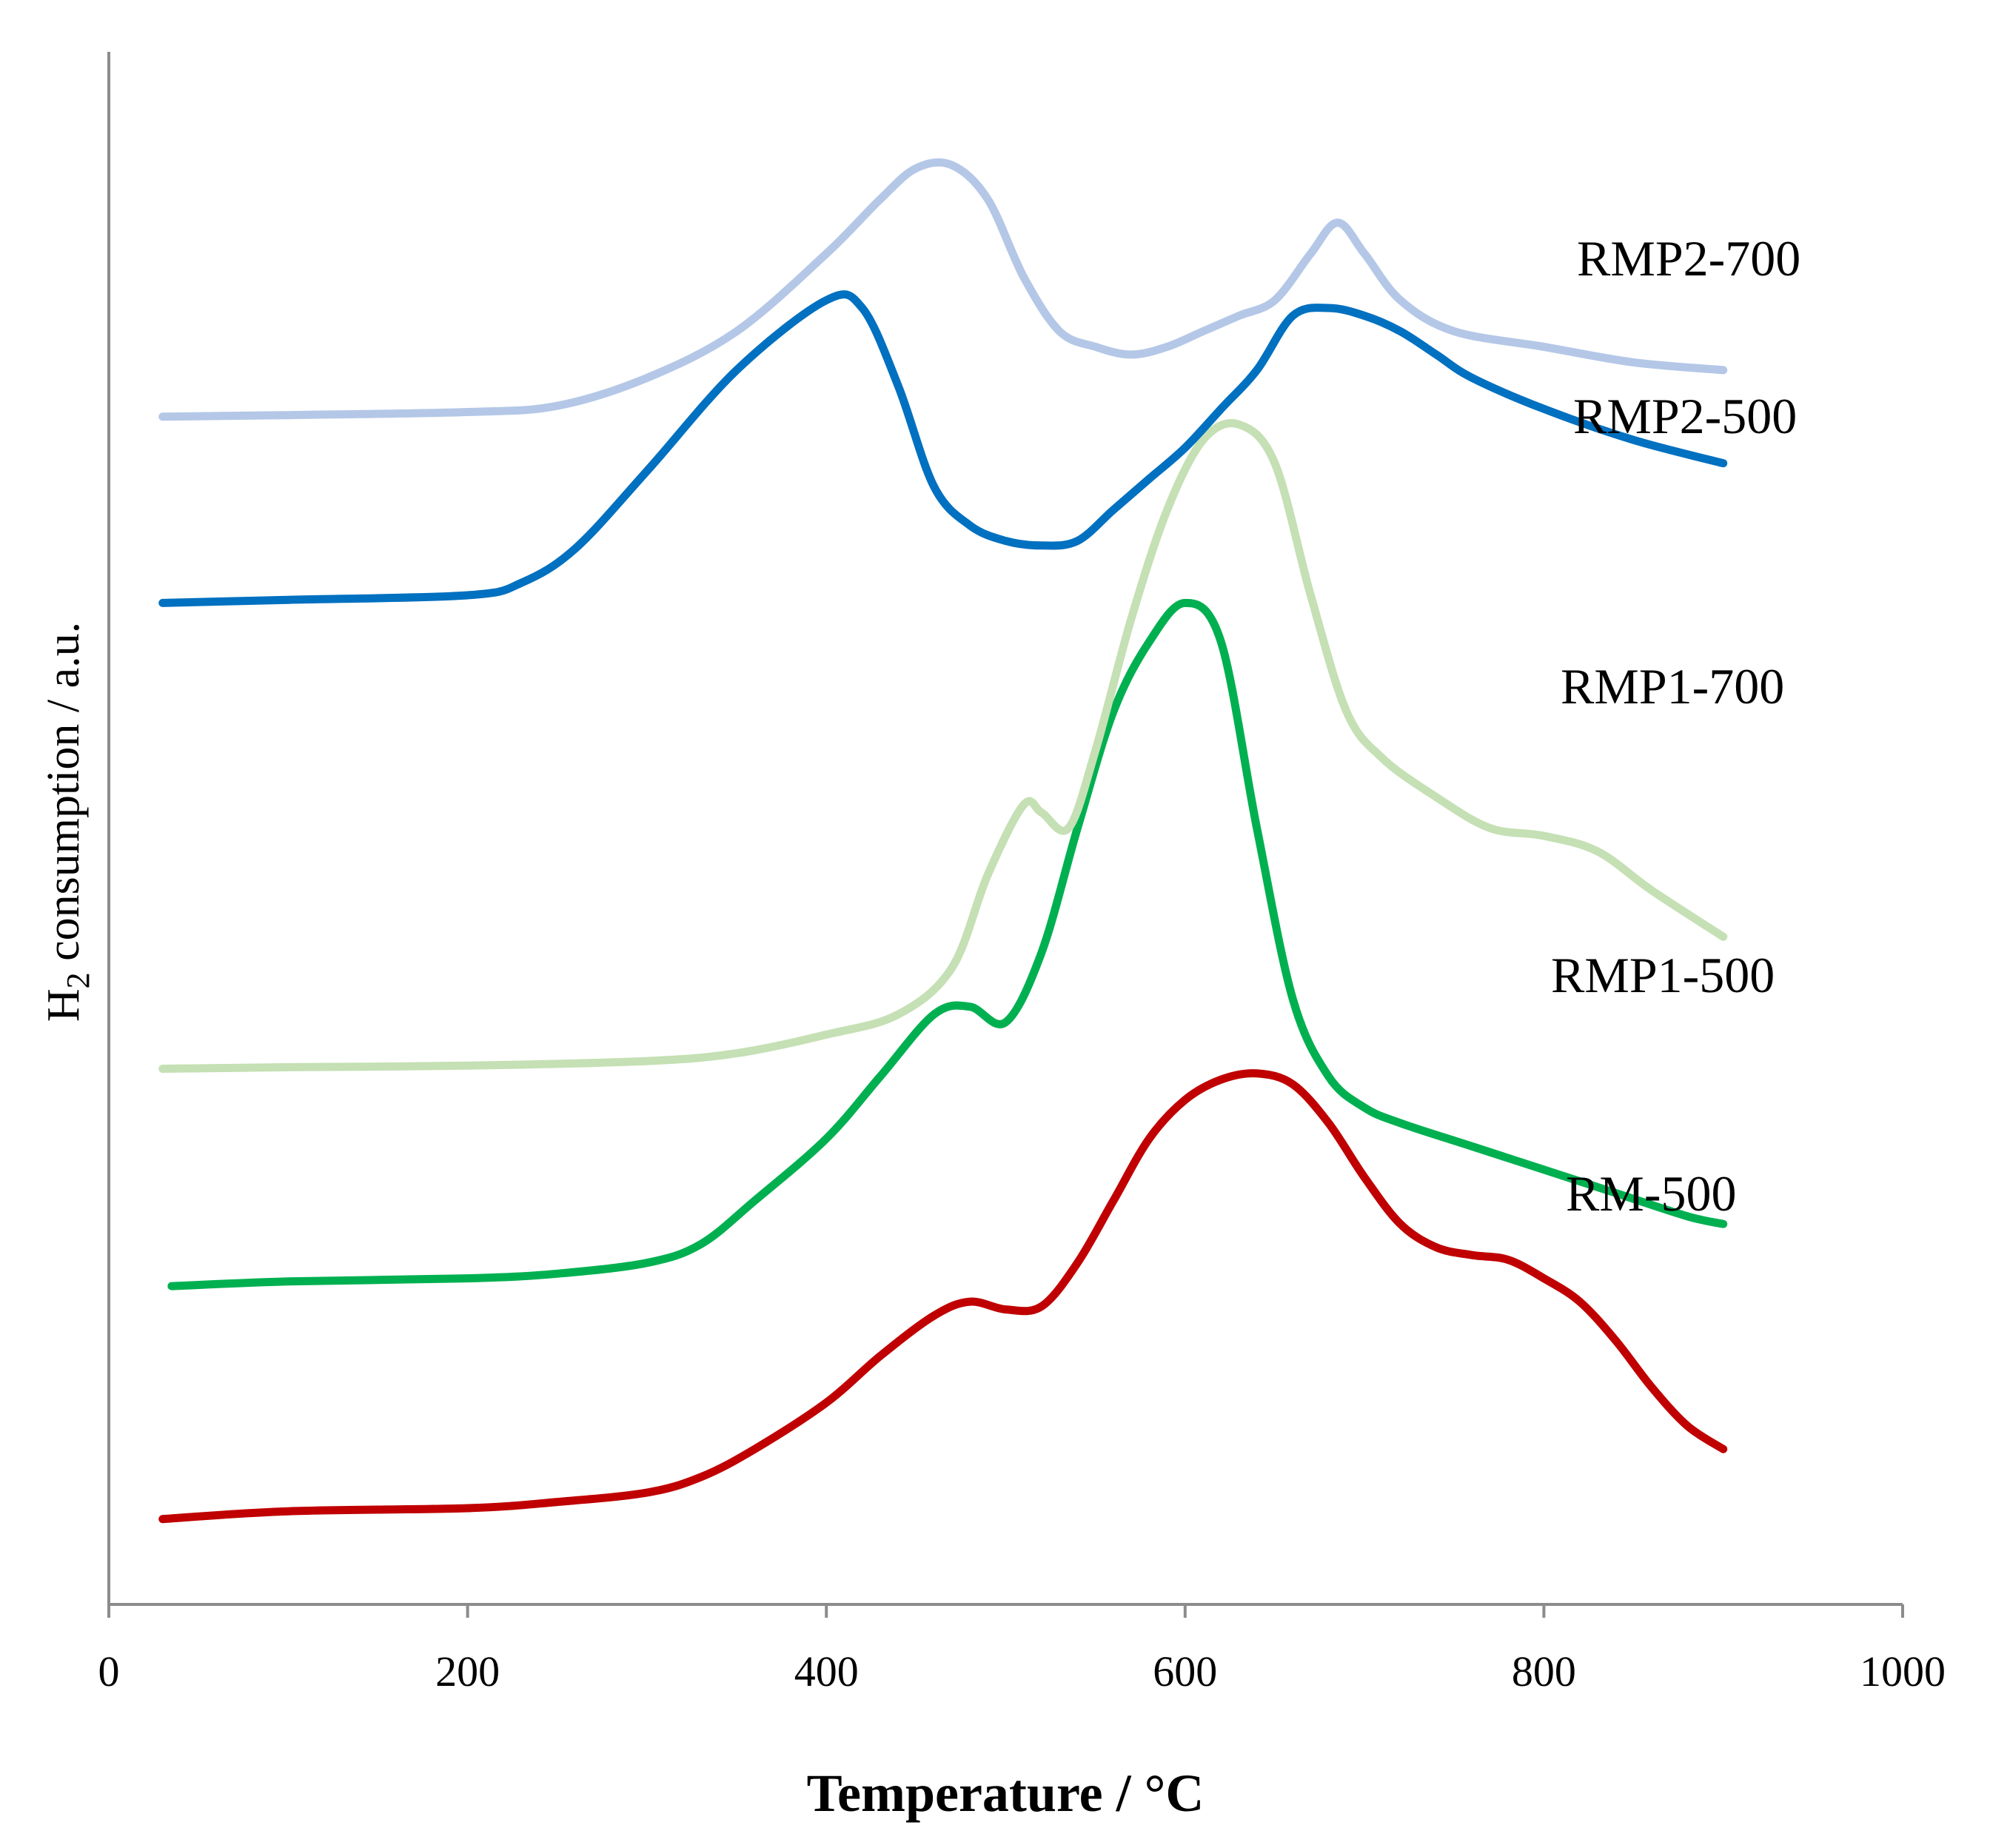 The height and width of the screenshot is (1848, 1990). Describe the element at coordinates (63, 1005) in the screenshot. I see `y-axis-title-prefix: H` at that location.